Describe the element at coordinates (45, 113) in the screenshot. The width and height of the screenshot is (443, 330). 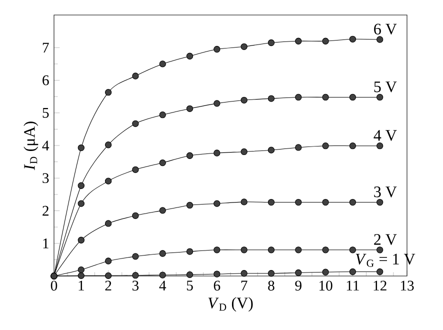
I see `y-tick-label: 5` at that location.